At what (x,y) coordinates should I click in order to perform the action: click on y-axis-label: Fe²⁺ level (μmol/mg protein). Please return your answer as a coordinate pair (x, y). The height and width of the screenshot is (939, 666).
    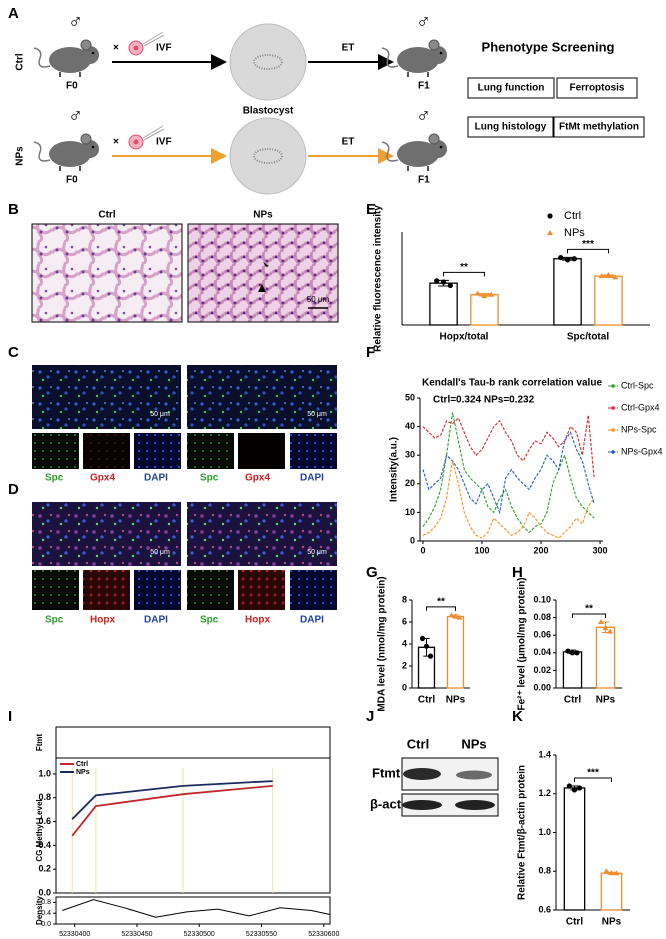
    Looking at the image, I should click on (522, 643).